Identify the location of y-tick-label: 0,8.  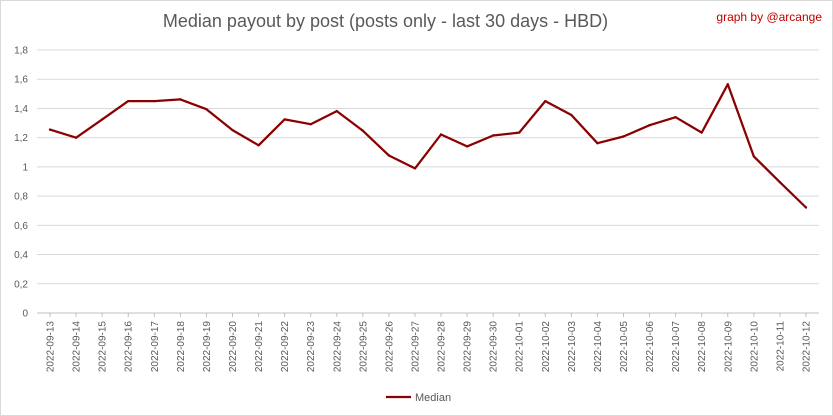
(21, 197).